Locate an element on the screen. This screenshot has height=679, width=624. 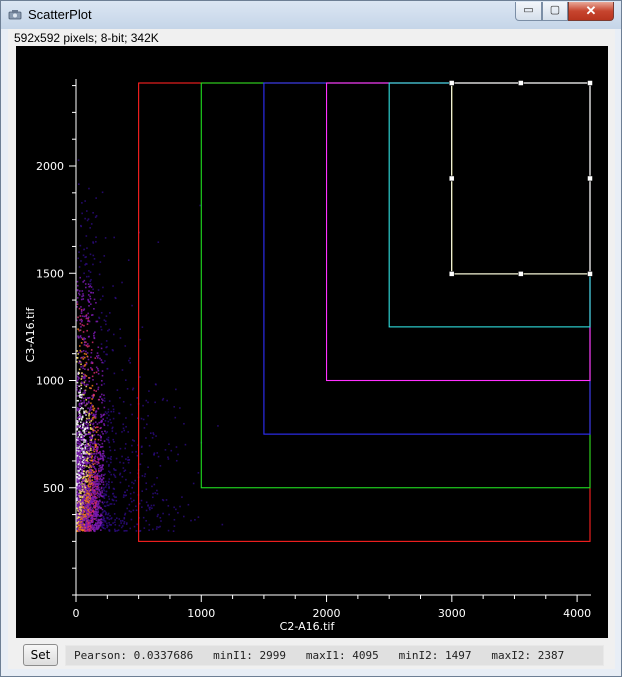
set-button: Set is located at coordinates (40, 655).